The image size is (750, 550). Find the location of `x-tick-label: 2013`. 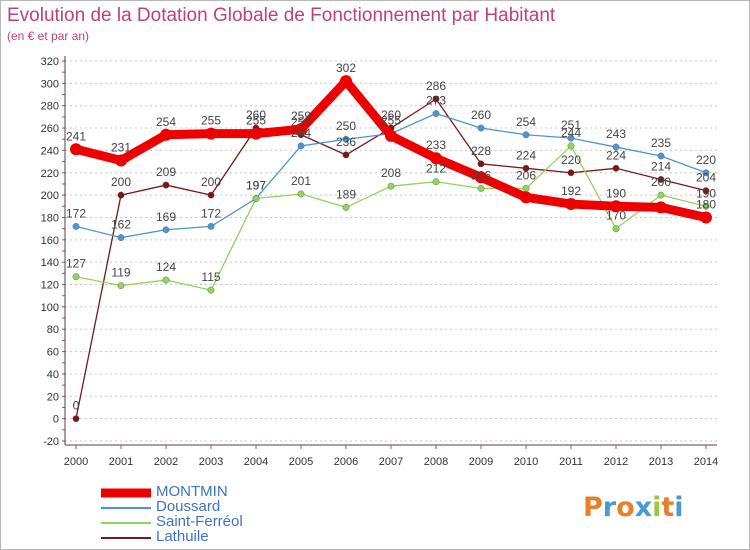

x-tick-label: 2013 is located at coordinates (661, 462).